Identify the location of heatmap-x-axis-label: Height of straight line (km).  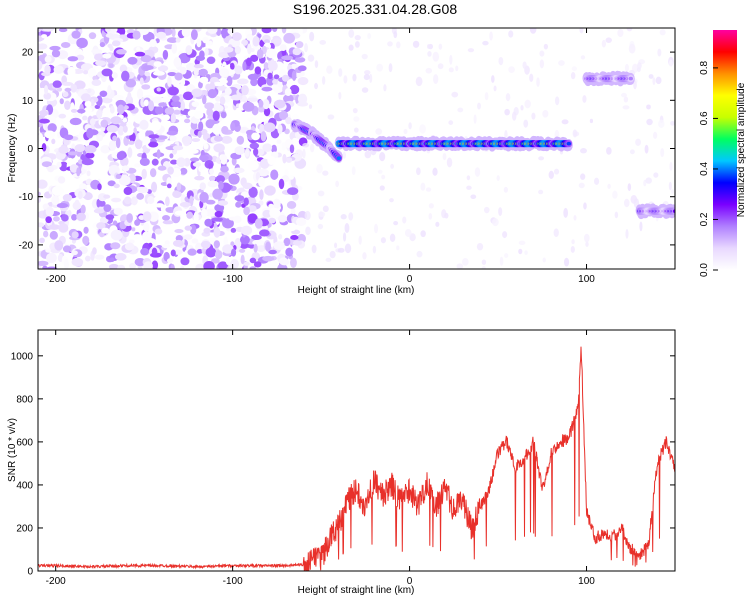
(356, 290).